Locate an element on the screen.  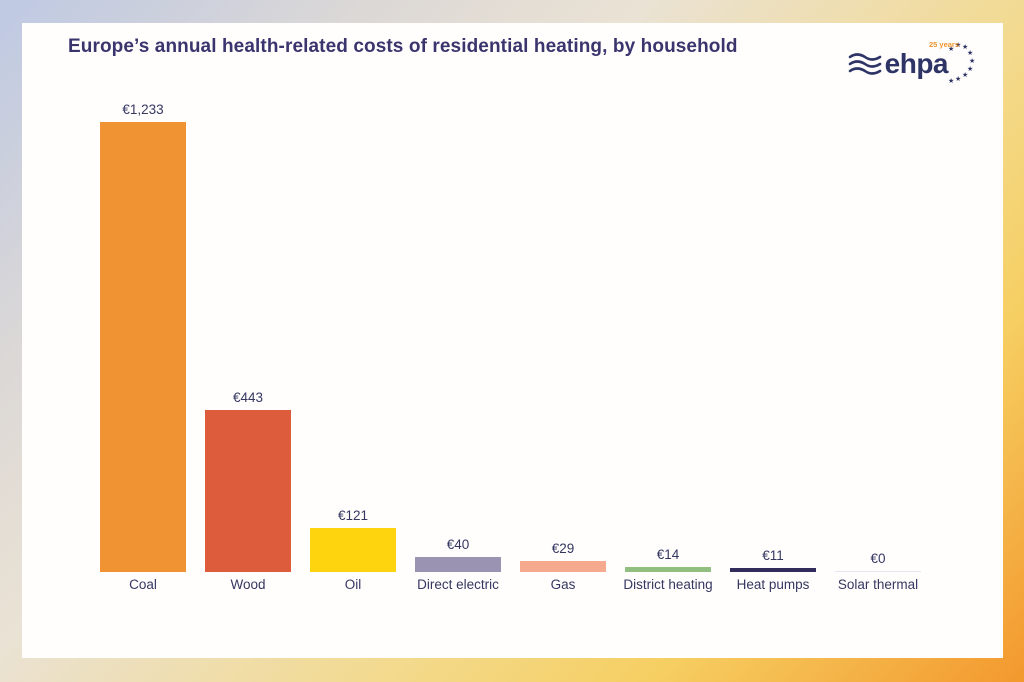
bar-value-label: €0 is located at coordinates (878, 558).